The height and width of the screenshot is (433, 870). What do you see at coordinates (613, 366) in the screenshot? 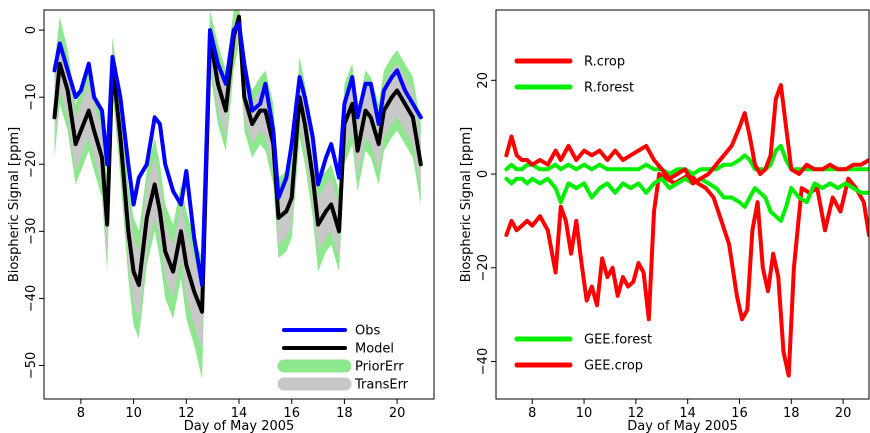
I see `legend-label-gee-crop: GEE.crop` at bounding box center [613, 366].